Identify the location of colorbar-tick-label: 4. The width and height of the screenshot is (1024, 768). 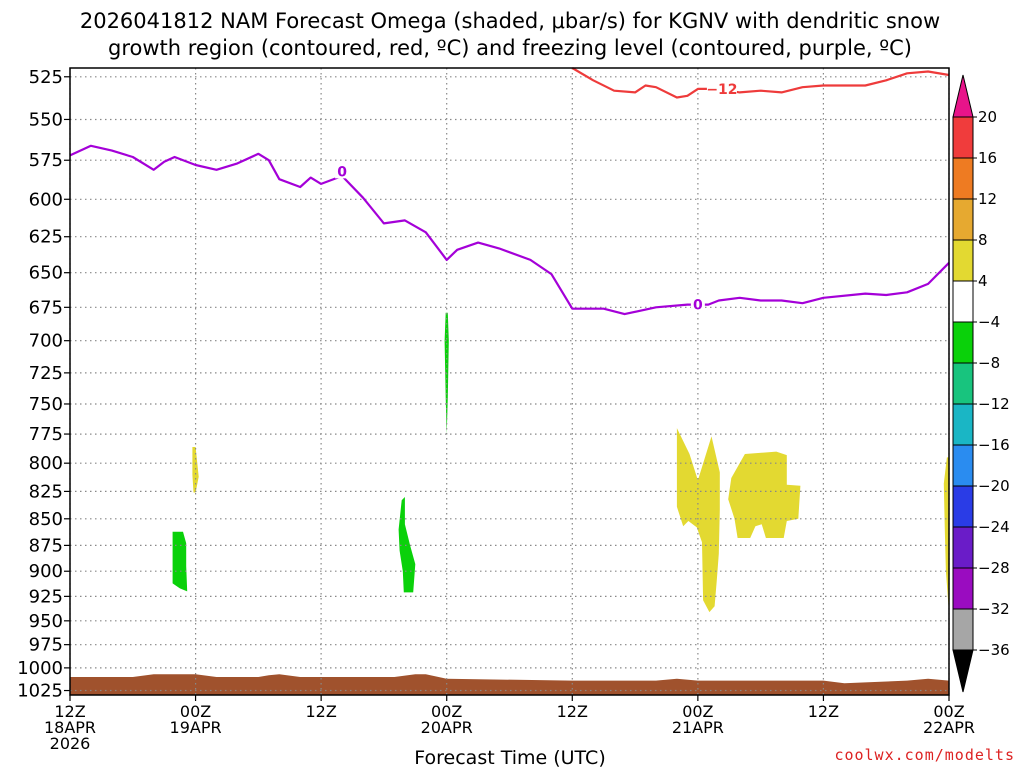
(983, 281).